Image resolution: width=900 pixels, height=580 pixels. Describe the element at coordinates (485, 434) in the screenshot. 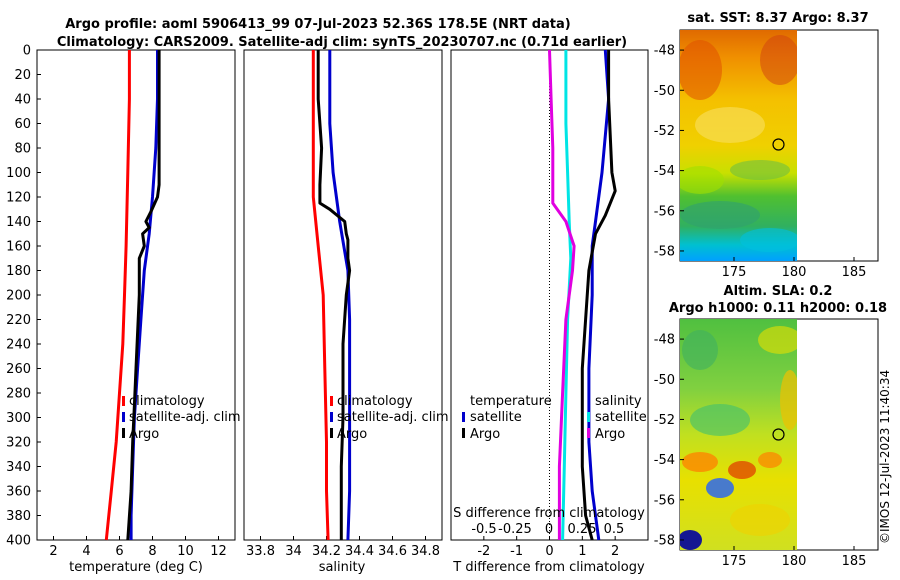

I see `legend-label-t-argo: Argo` at that location.